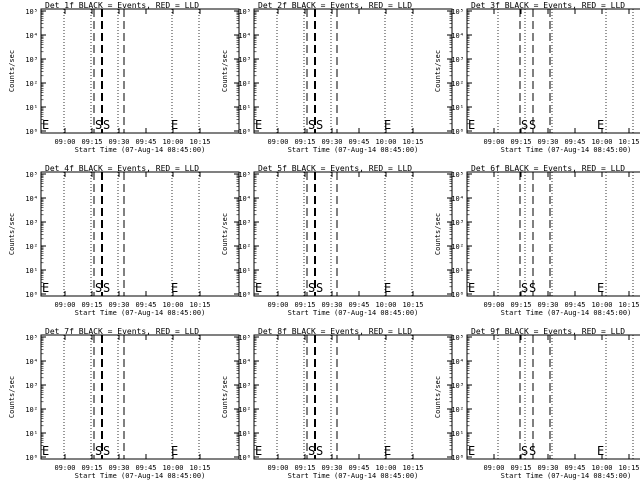 This screenshot has width=640, height=480. I want to click on panel-title: Det 1f BLACK = Events, RED = LLD, so click(122, 5).